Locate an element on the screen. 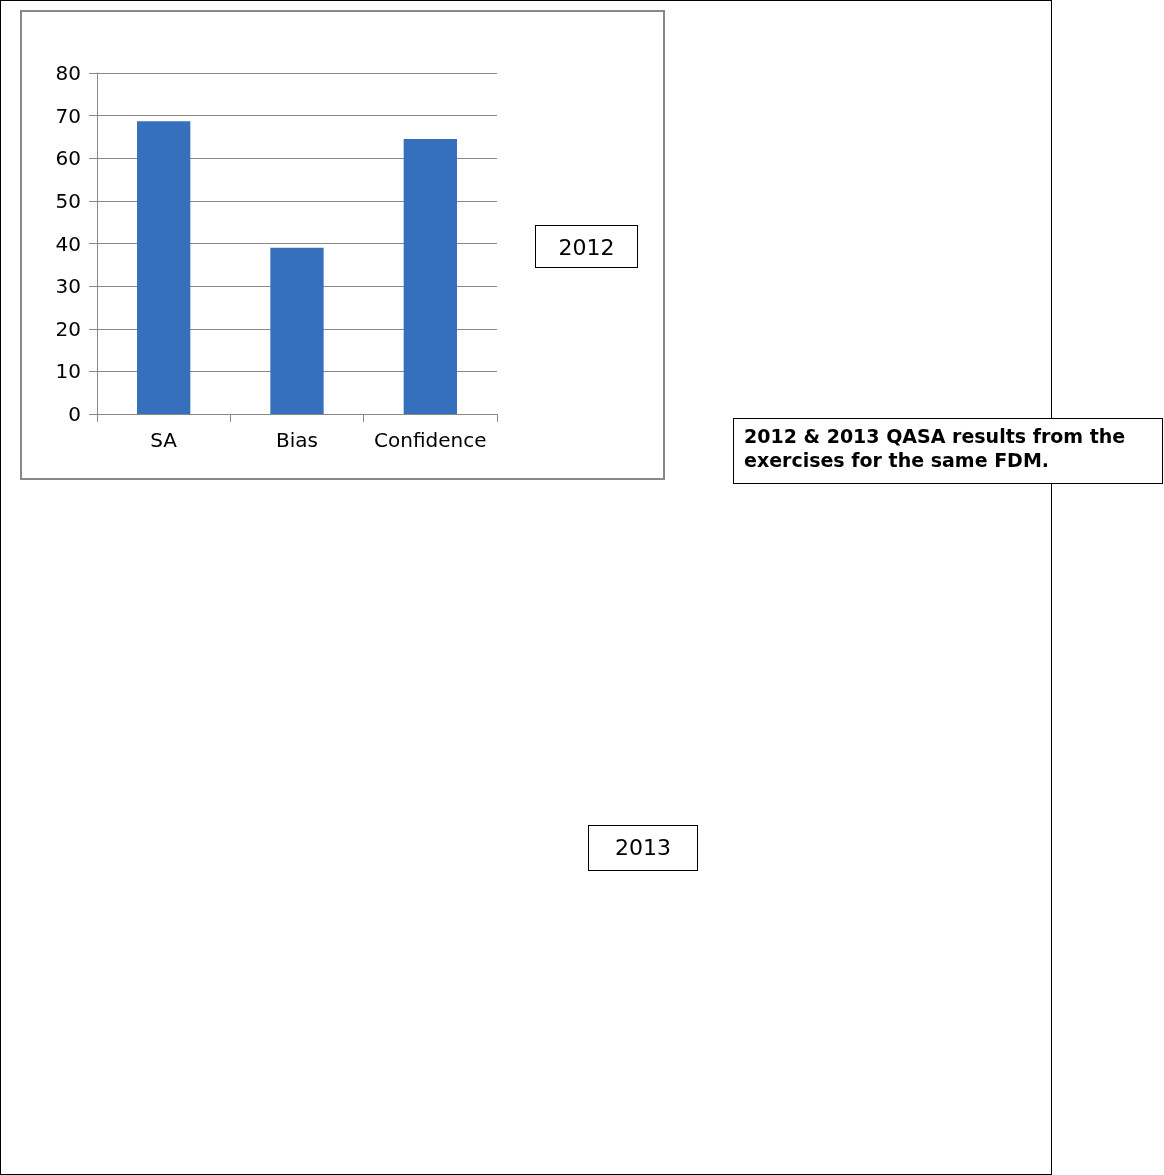  text: 2012 & 2013 QASA results from the exercises for the same FDM. is located at coordinates (948, 451).